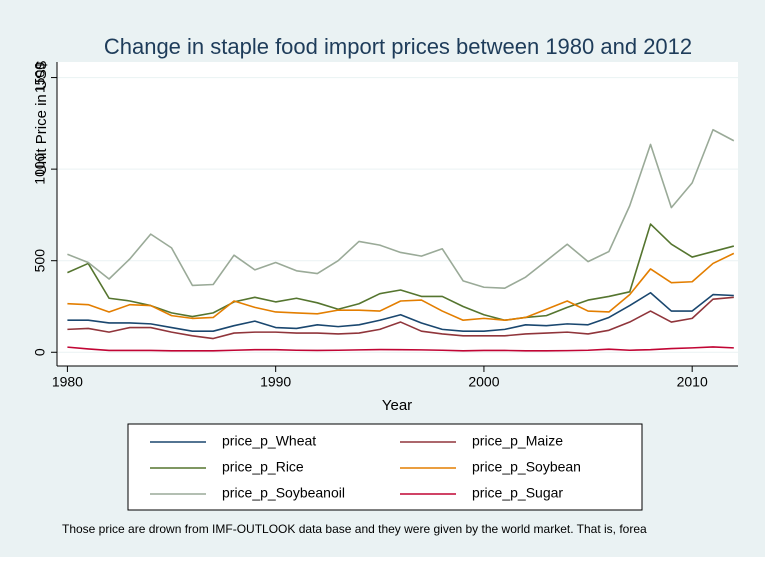 The image size is (765, 562). I want to click on y-tick-label: 1000, so click(40, 168).